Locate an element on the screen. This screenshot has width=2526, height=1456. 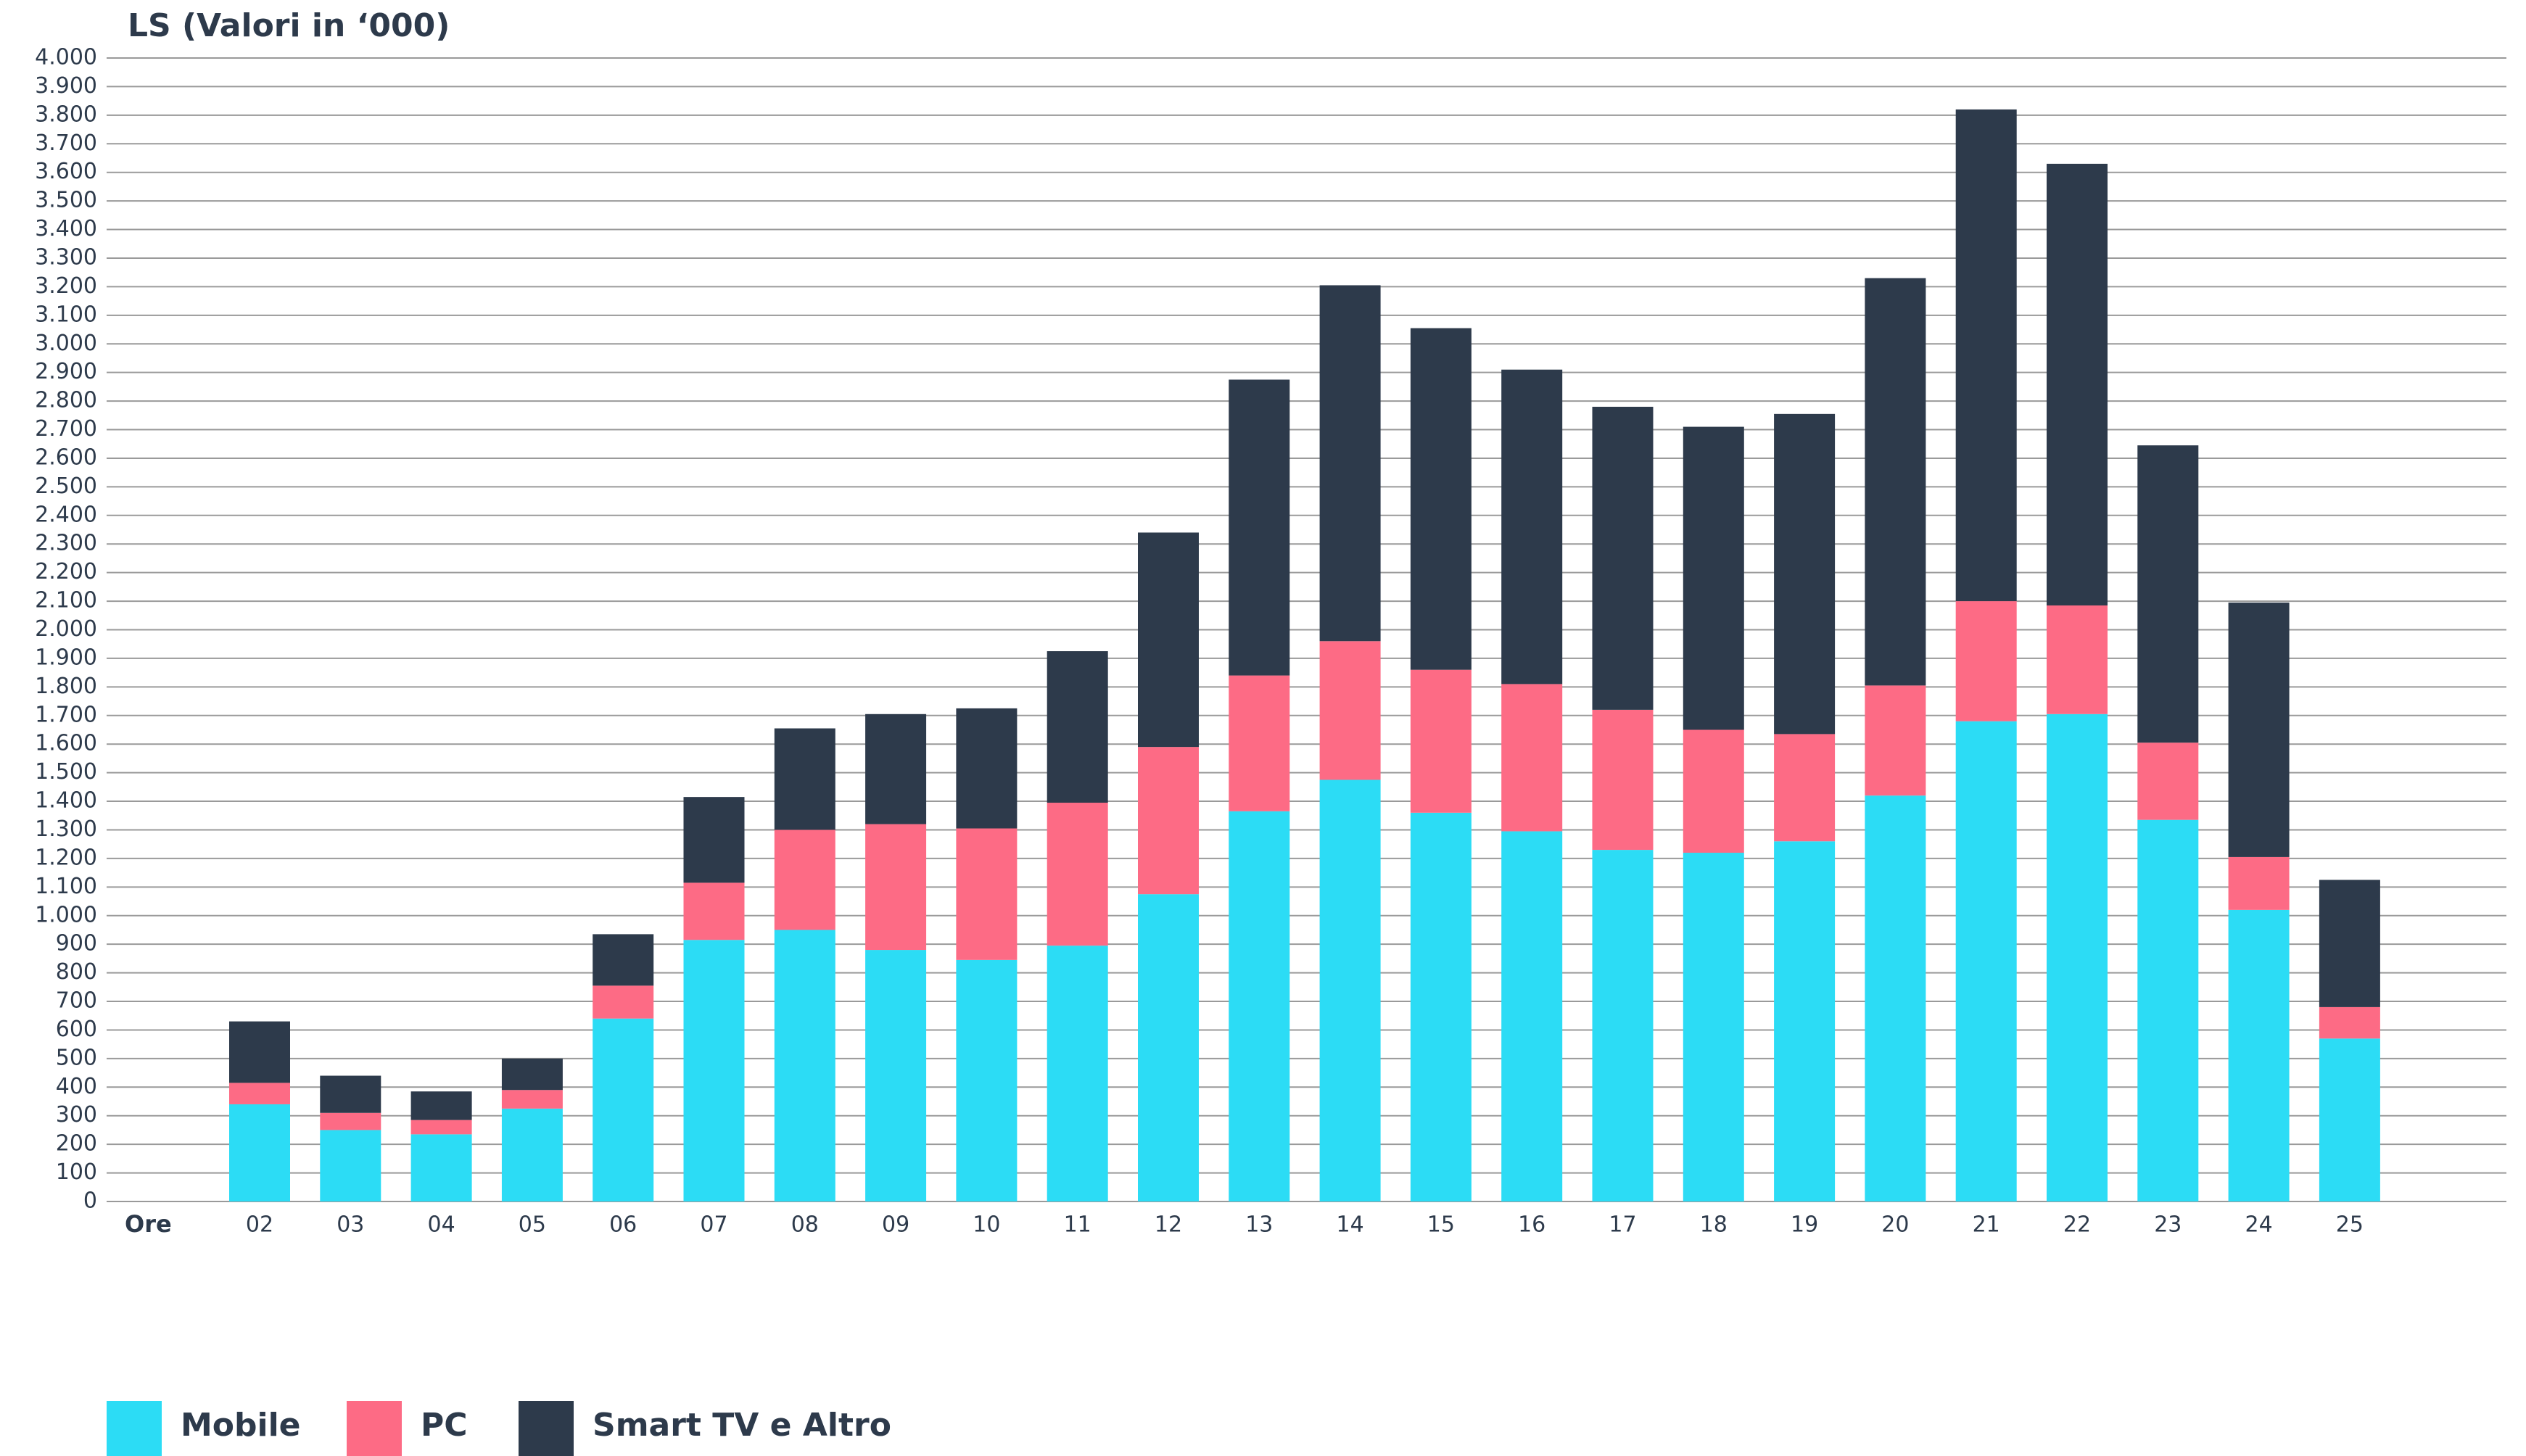
y-tick-label: 0 is located at coordinates (90, 1201).